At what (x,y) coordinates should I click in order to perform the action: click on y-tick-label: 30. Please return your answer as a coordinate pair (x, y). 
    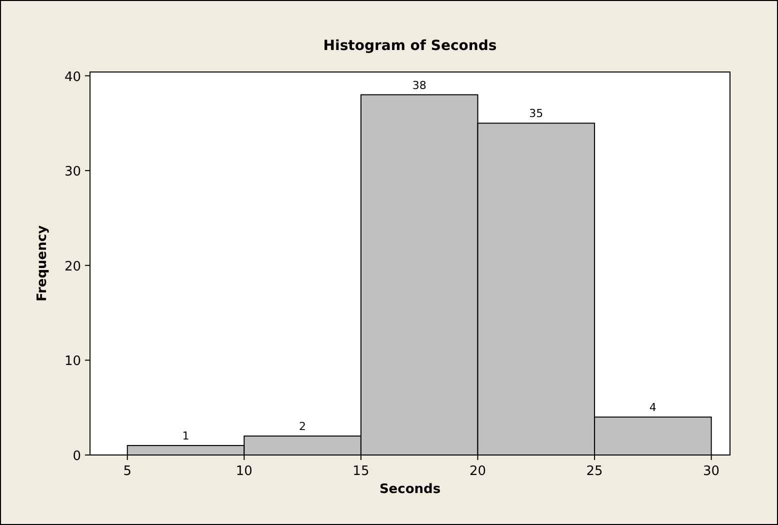
    Looking at the image, I should click on (72, 172).